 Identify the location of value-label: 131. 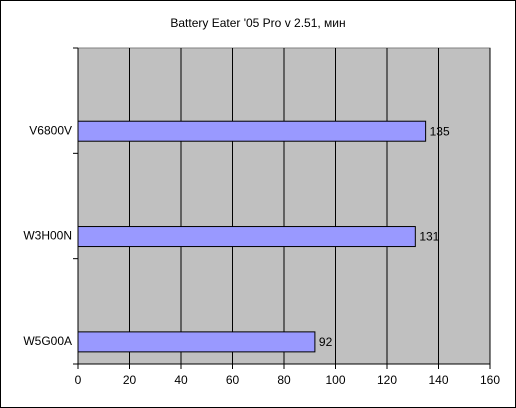
(429, 237).